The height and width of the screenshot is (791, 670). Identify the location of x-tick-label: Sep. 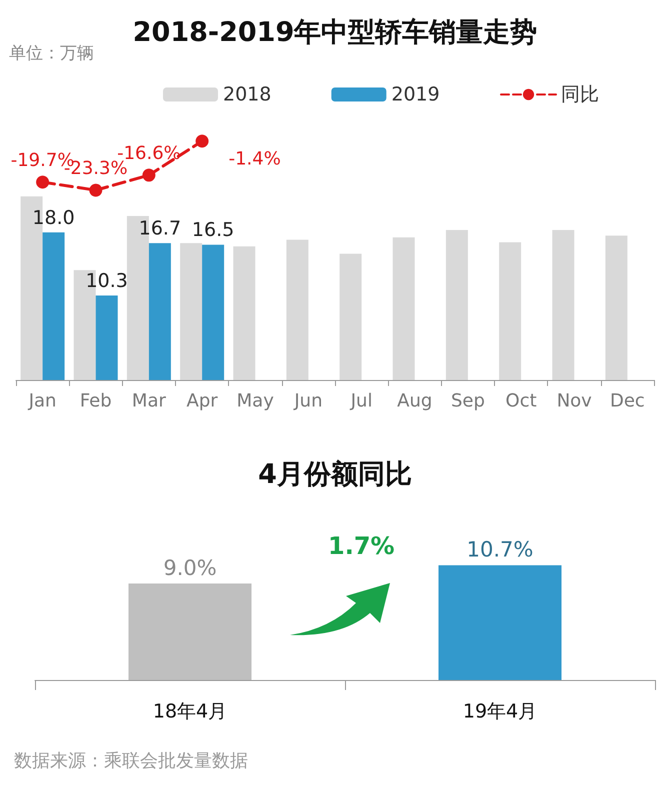
(467, 401).